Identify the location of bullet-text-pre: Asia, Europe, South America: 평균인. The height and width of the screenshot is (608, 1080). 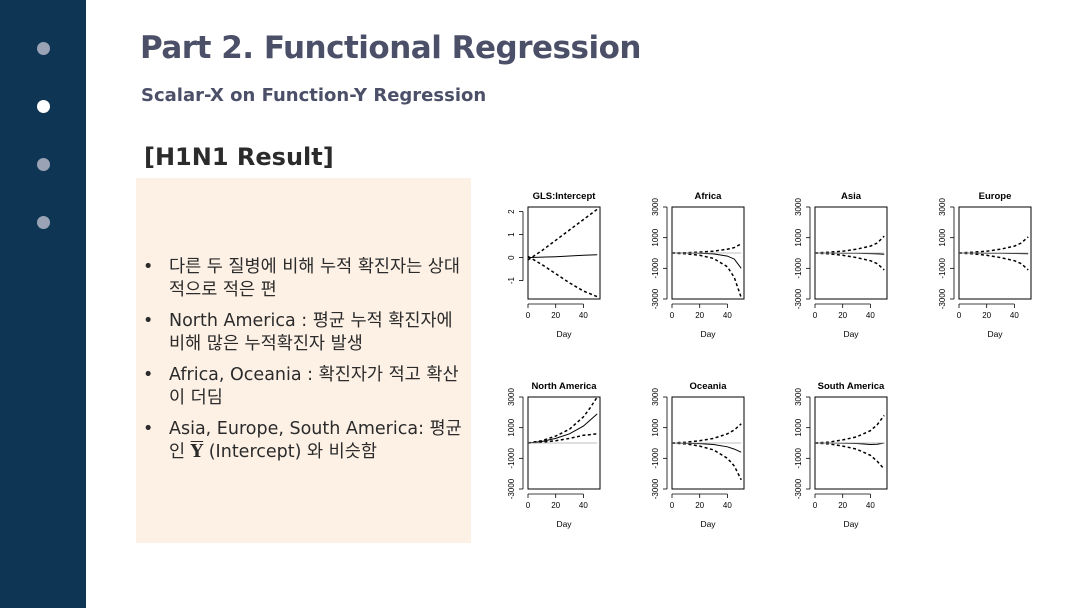
(315, 440).